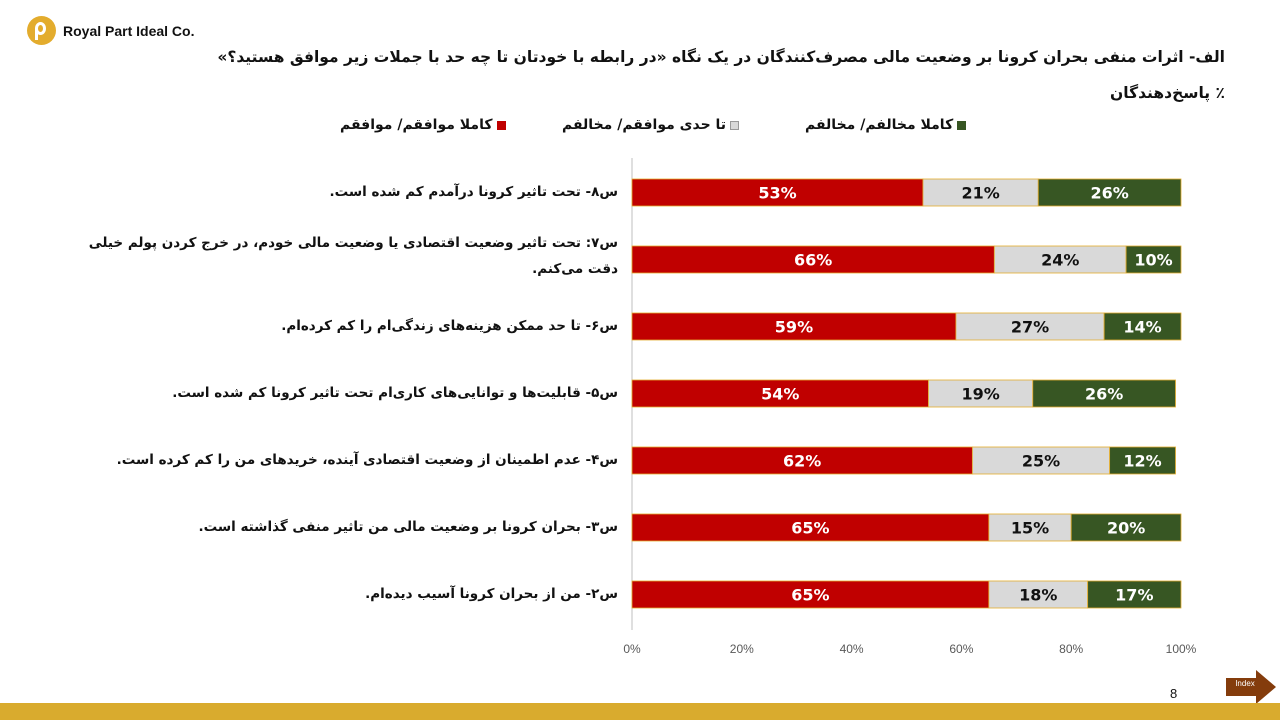  Describe the element at coordinates (41, 30) in the screenshot. I see `logo-icon` at that location.